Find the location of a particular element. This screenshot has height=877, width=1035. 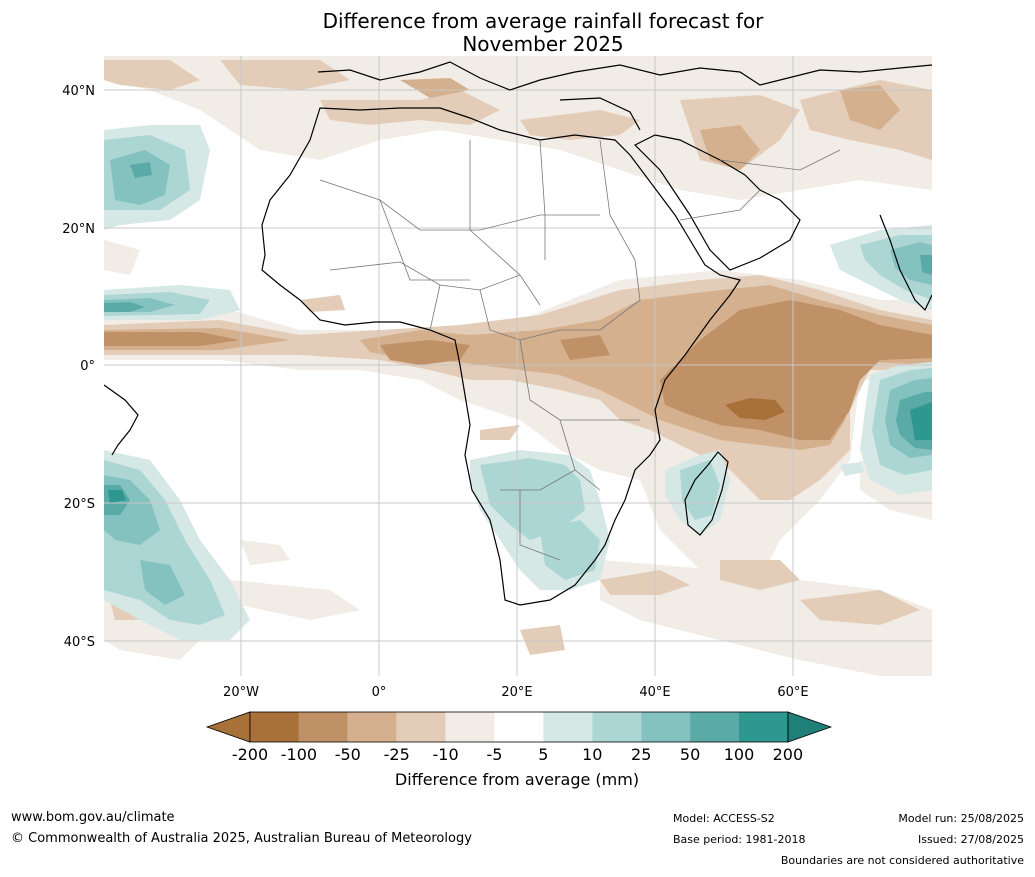

lat-label: 40°S is located at coordinates (79, 642).